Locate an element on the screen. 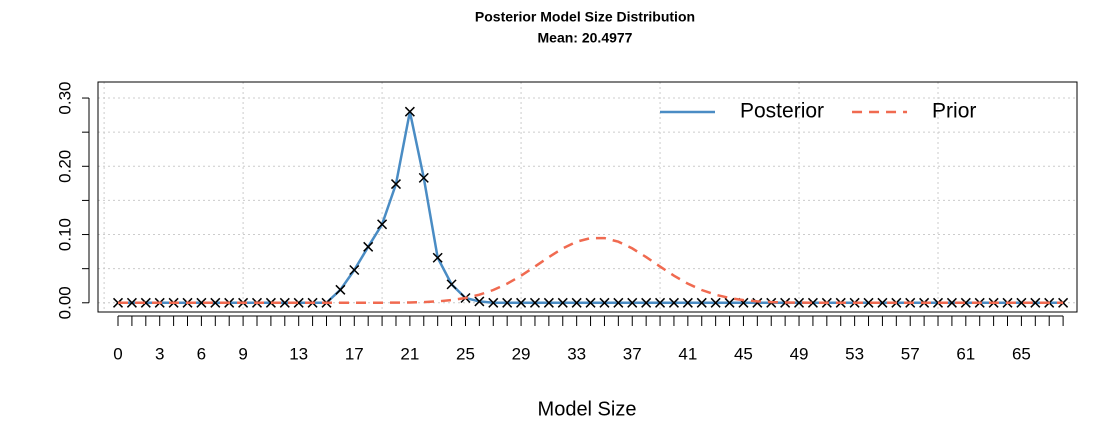 This screenshot has width=1095, height=423. x-tick-label: 29 is located at coordinates (521, 353).